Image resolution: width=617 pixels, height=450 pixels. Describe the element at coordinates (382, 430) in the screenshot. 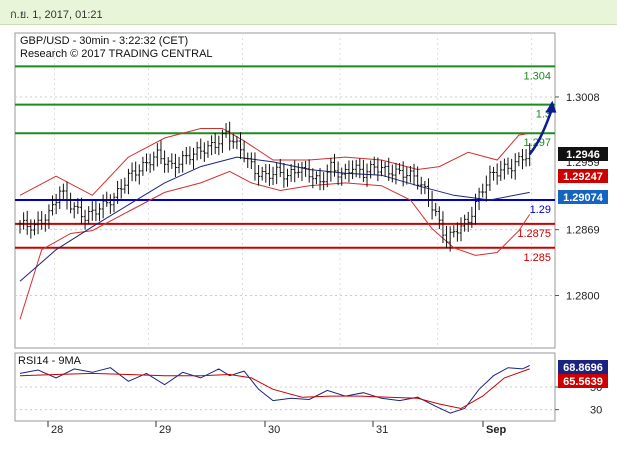

I see `x-tick-label: 31` at that location.